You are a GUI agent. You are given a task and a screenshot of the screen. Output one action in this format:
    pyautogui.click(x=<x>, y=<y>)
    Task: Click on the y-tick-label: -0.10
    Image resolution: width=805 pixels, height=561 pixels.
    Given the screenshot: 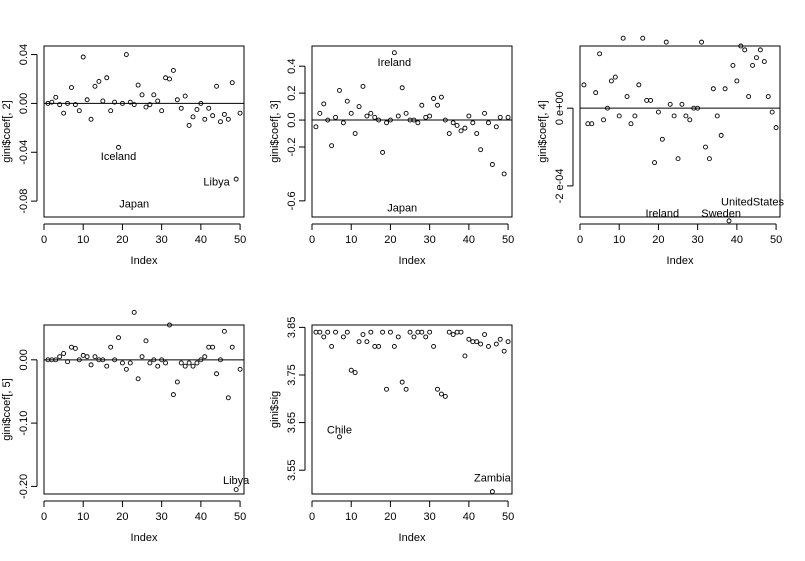 What is the action you would take?
    pyautogui.click(x=24, y=423)
    